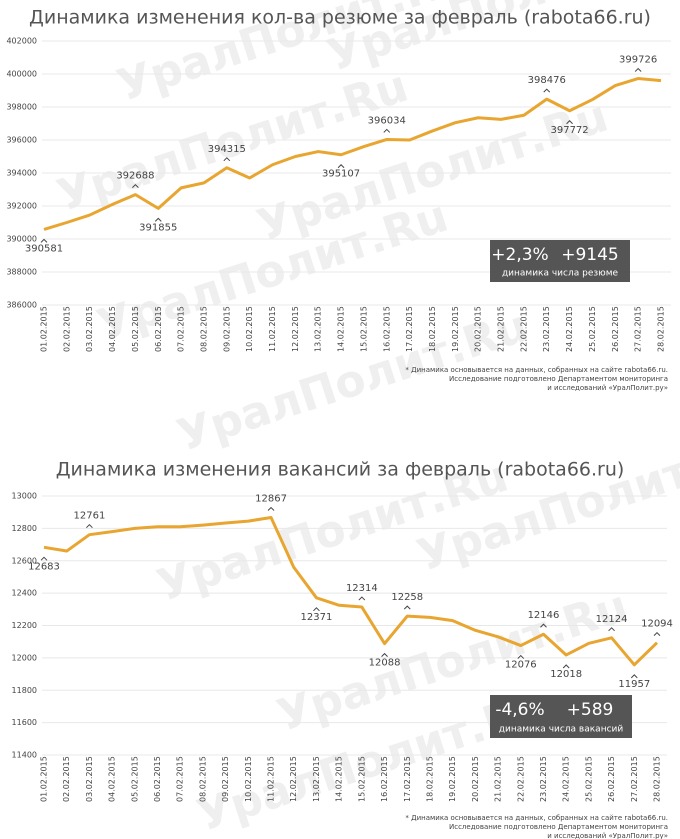 This screenshot has width=680, height=839. I want to click on y-tick-label: 13000, so click(24, 496).